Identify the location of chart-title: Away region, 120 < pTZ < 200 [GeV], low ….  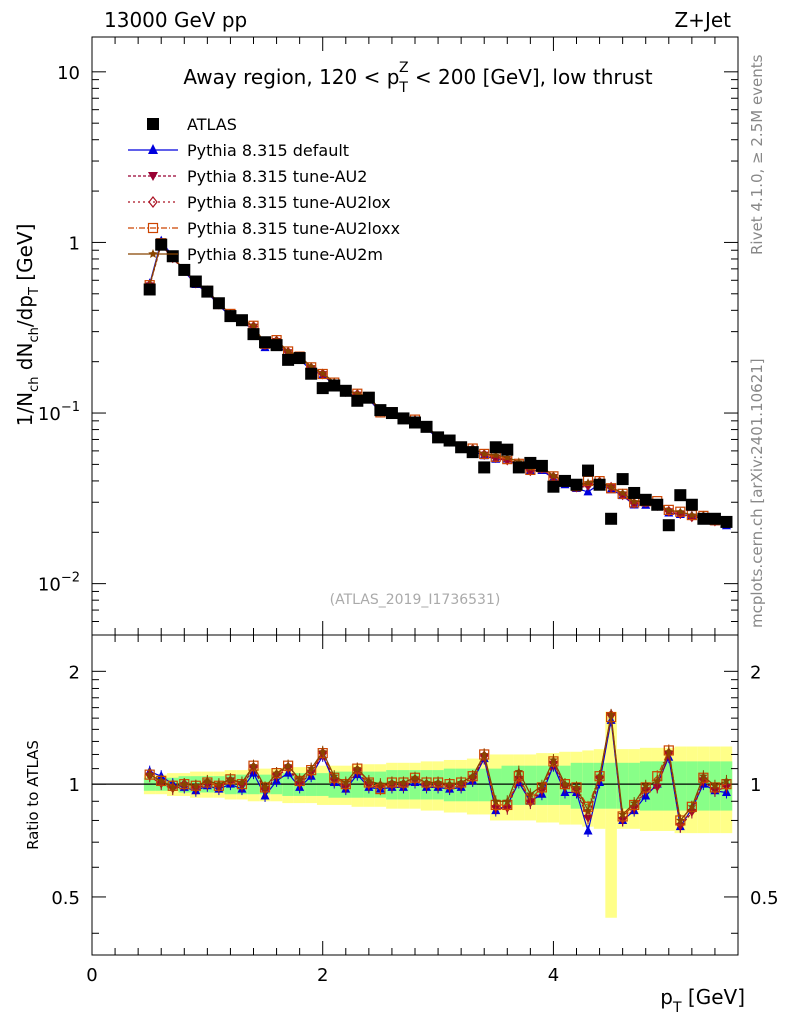
(417, 78).